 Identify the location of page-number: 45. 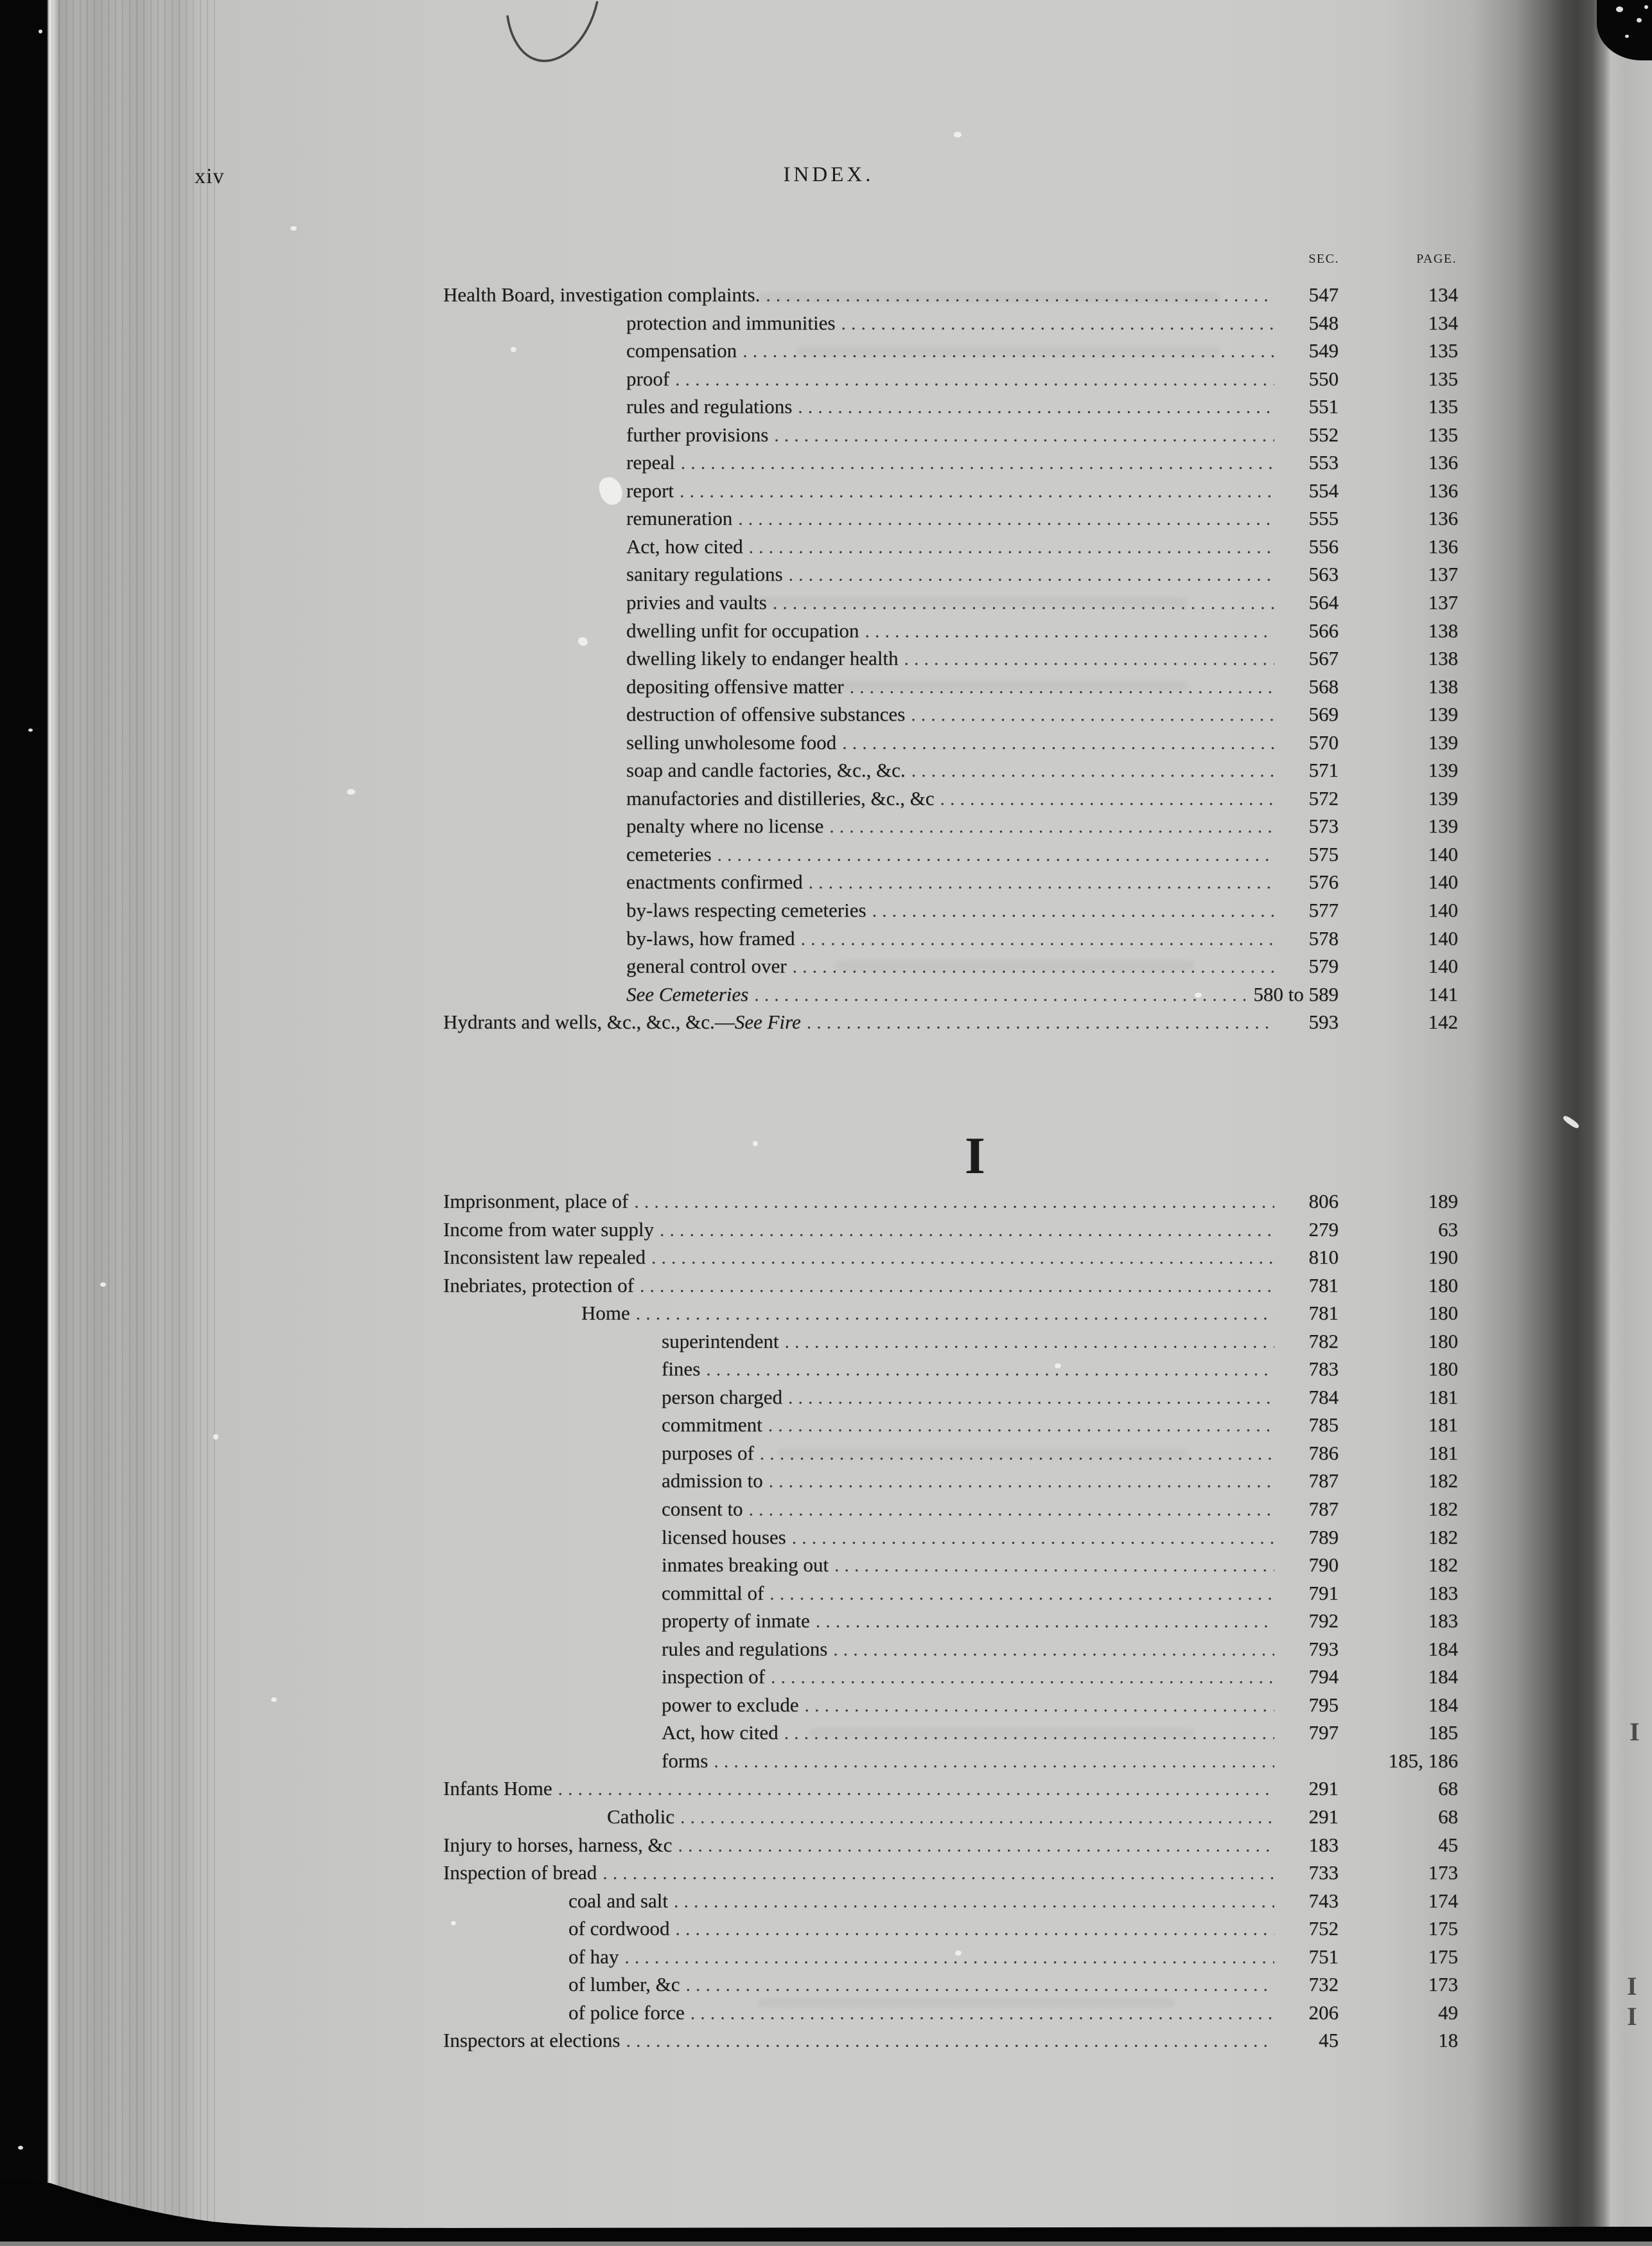
(1448, 1845).